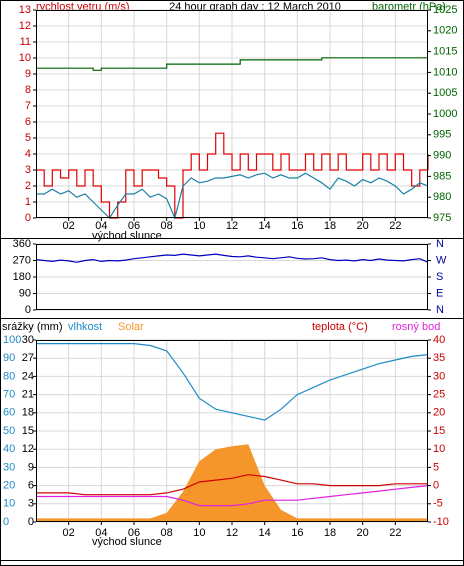  I want to click on y2-tick-label: 0, so click(436, 486).